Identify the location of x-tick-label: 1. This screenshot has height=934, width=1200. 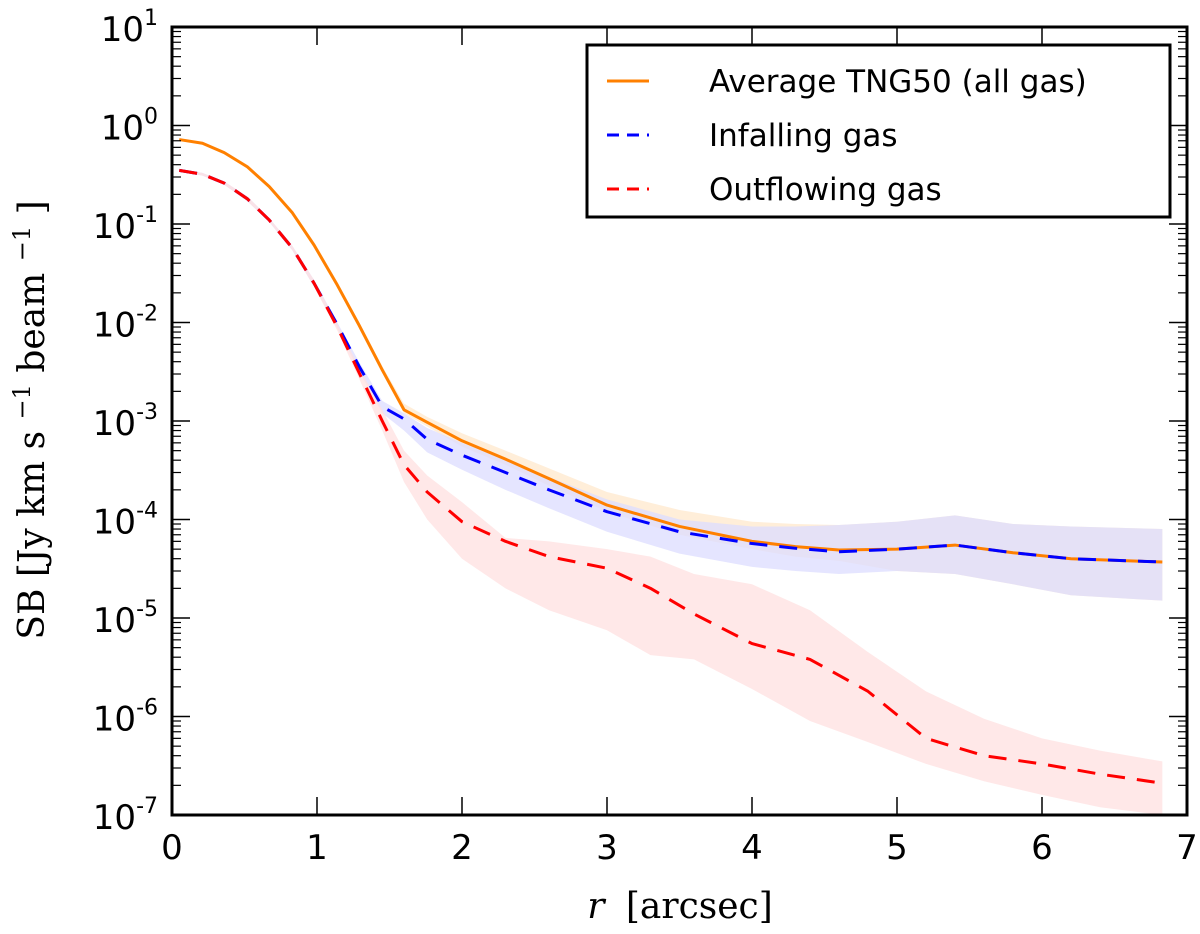
(317, 848).